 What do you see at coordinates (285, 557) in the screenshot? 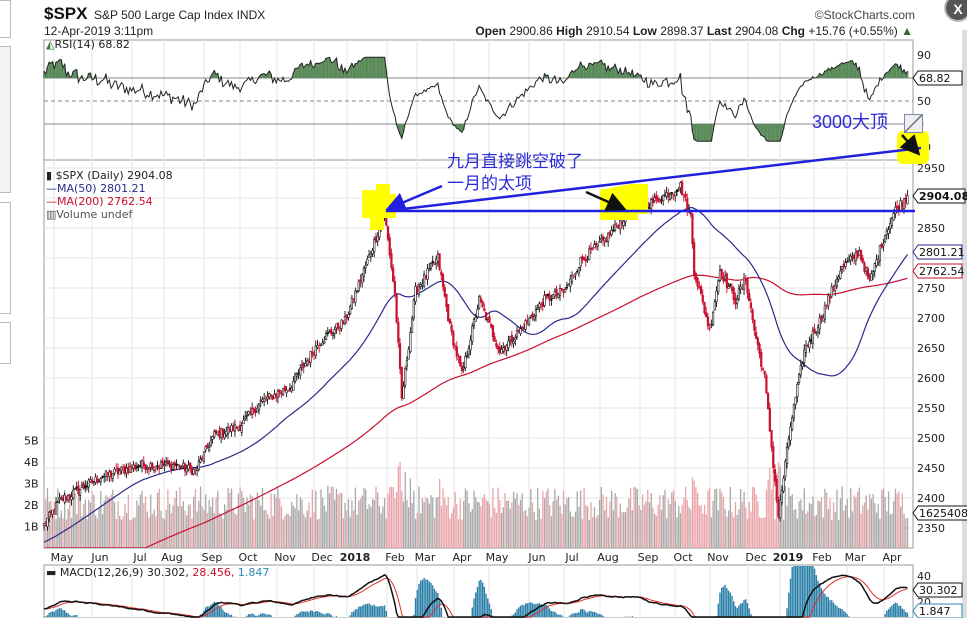
I see `x-tick-label: Nov` at bounding box center [285, 557].